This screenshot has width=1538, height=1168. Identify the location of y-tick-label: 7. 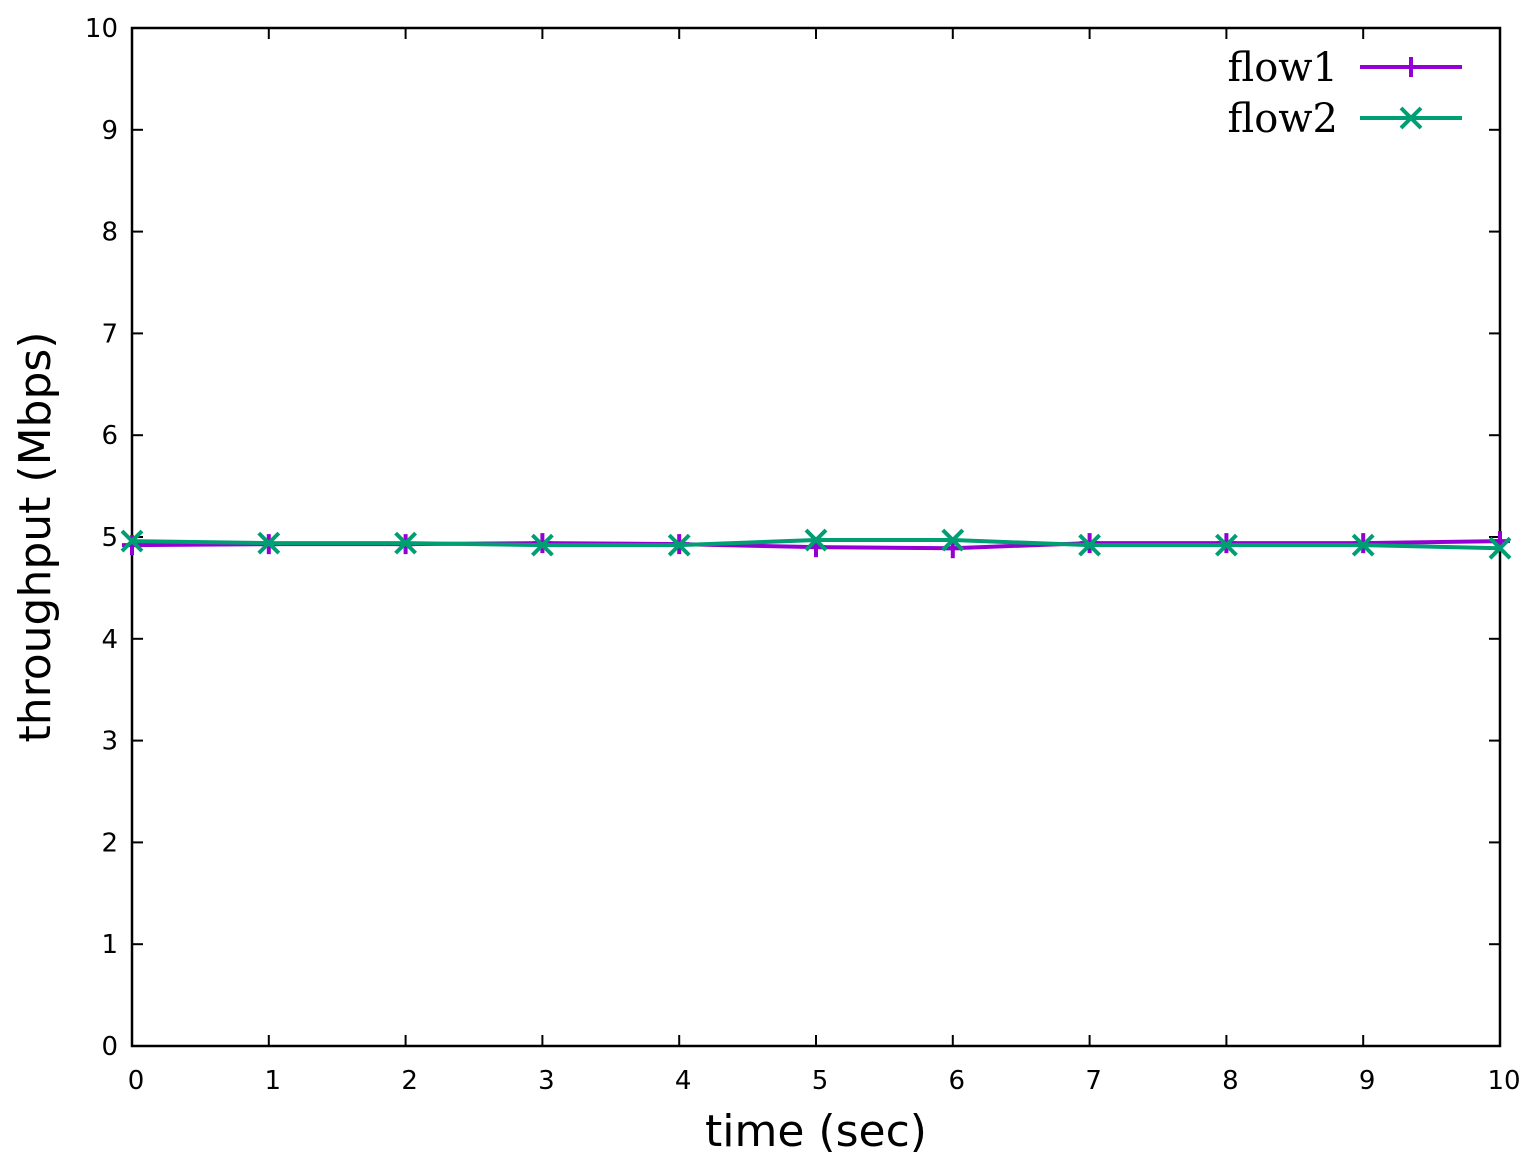
(109, 334).